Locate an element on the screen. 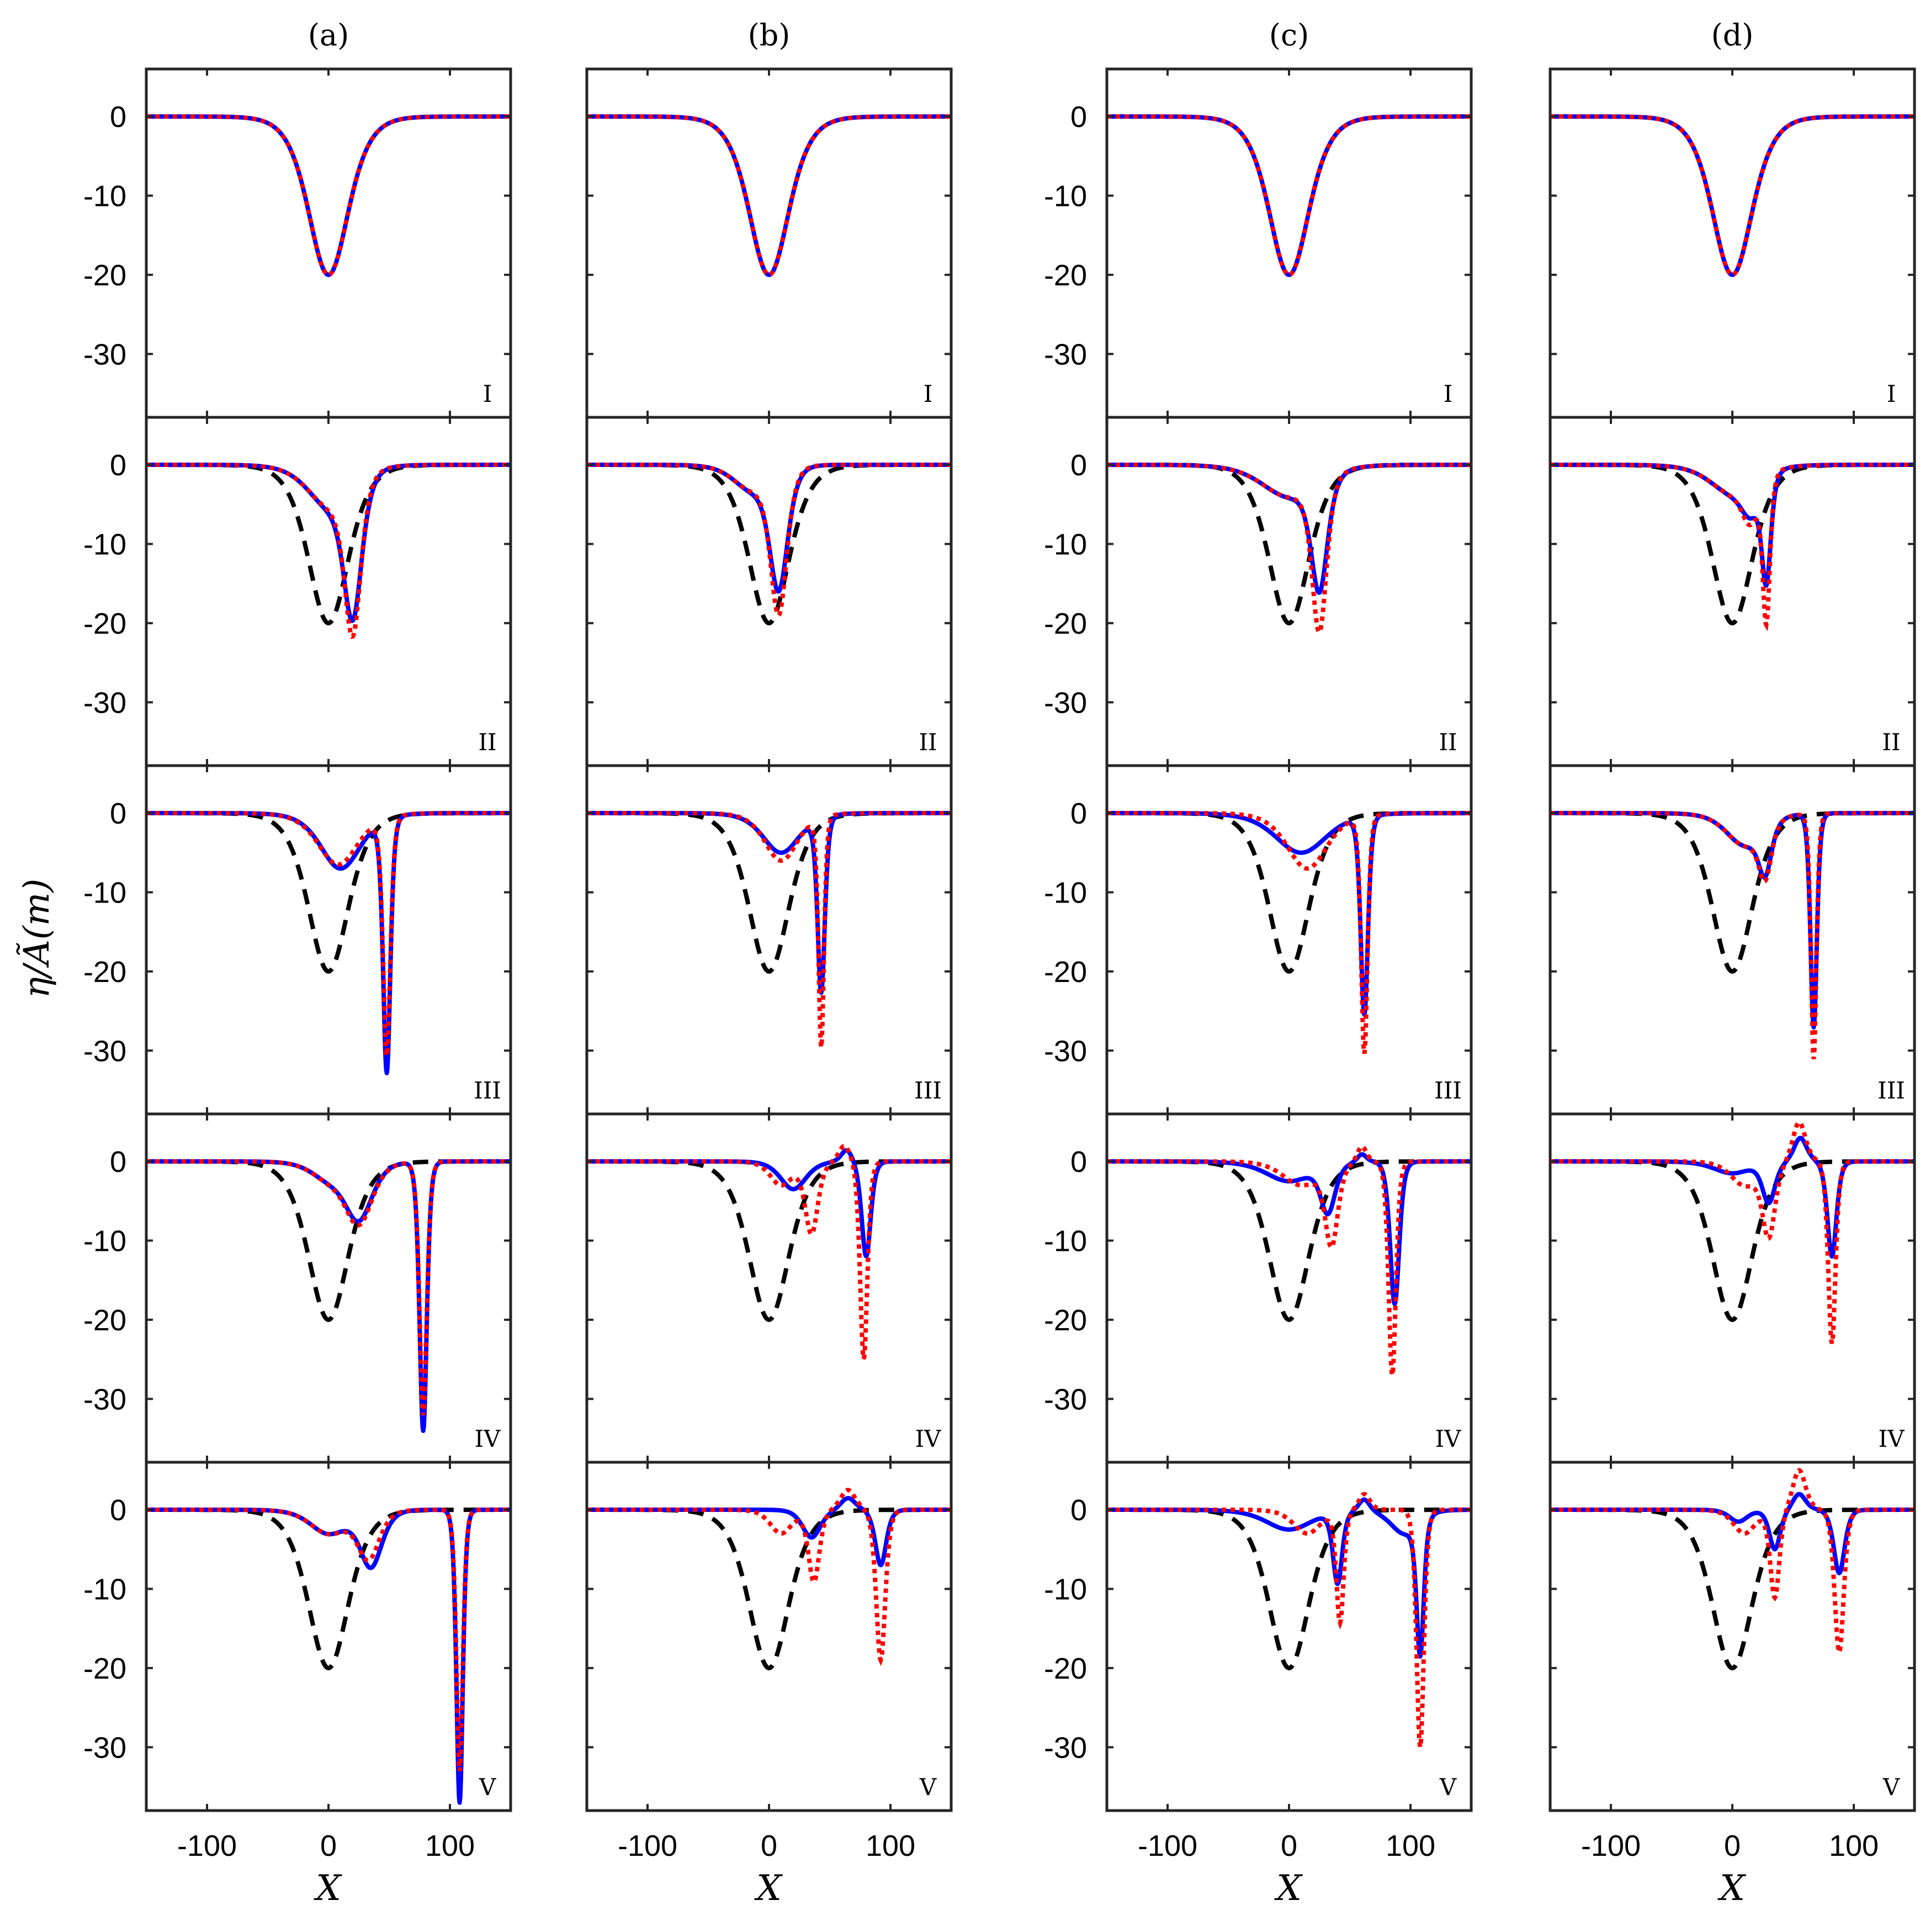 This screenshot has height=1932, width=1925. y-axis-title: η/Ã(m) is located at coordinates (36, 939).